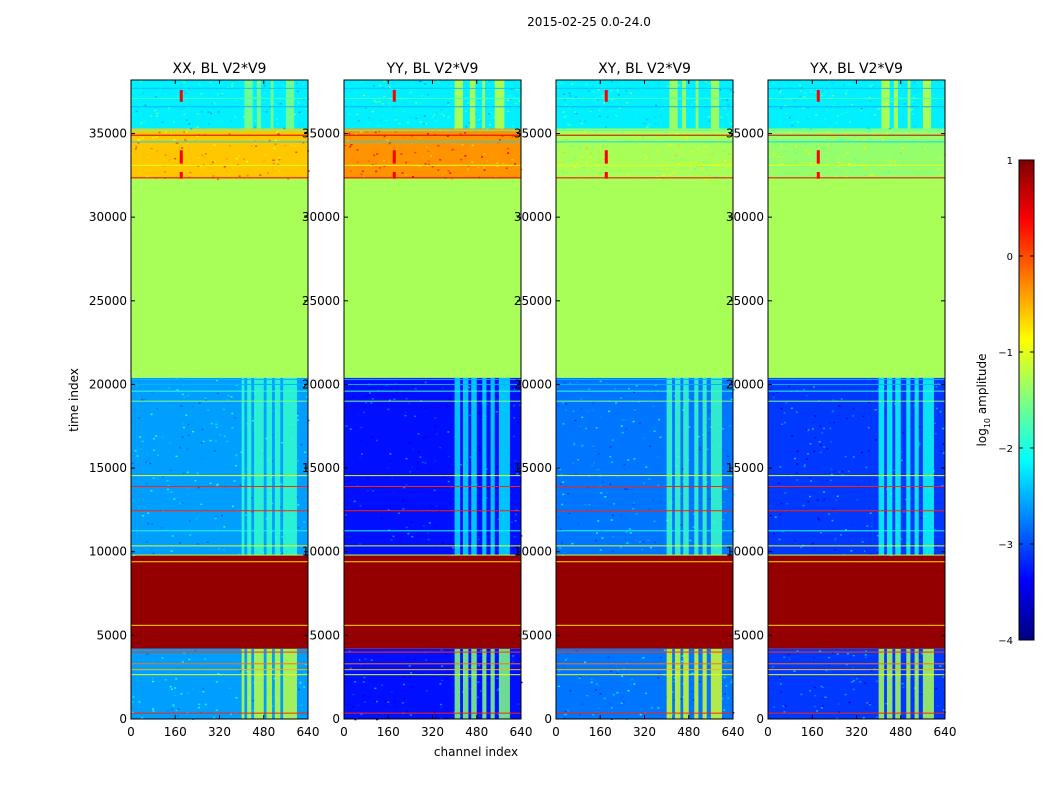  What do you see at coordinates (1016, 401) in the screenshot?
I see `colorbar: 10−1−2−3−4` at bounding box center [1016, 401].